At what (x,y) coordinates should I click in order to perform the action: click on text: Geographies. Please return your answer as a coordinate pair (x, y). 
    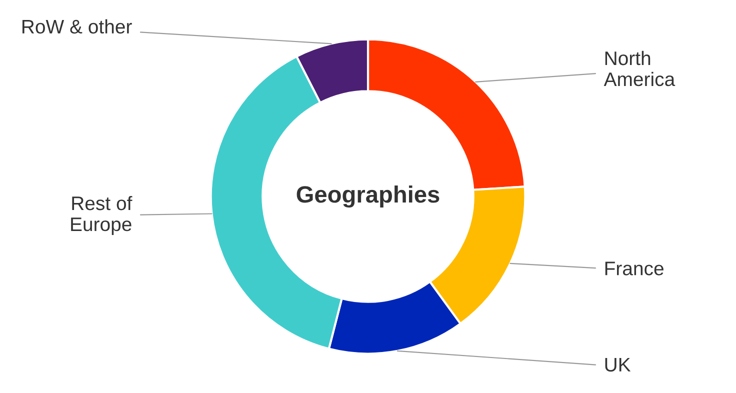
    Looking at the image, I should click on (368, 196).